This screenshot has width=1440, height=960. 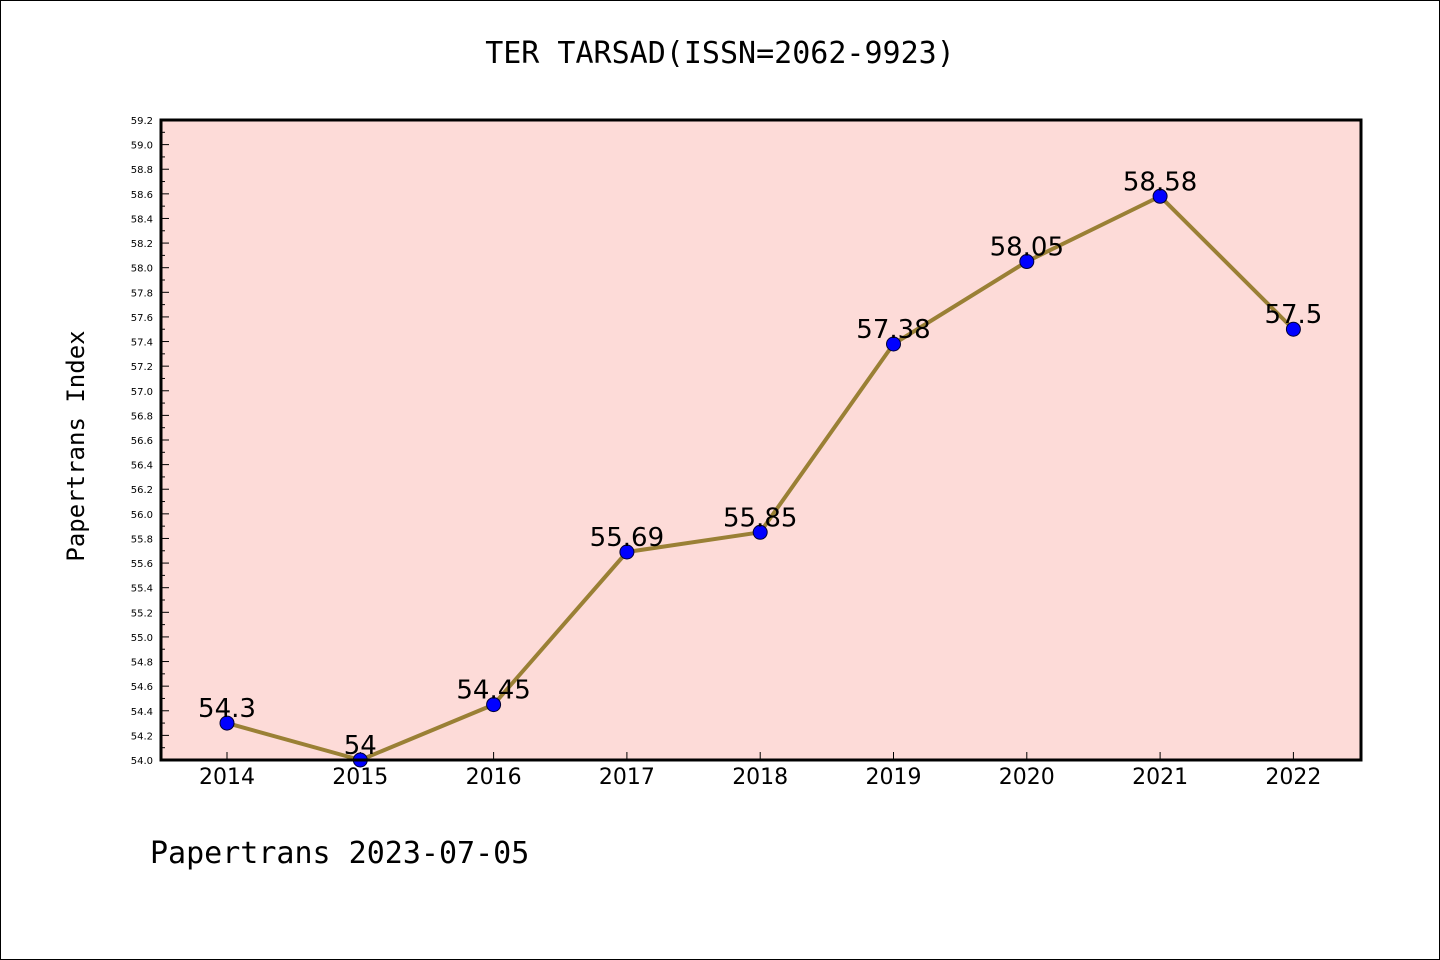 What do you see at coordinates (142, 564) in the screenshot?
I see `y-tick-label: 55.6` at bounding box center [142, 564].